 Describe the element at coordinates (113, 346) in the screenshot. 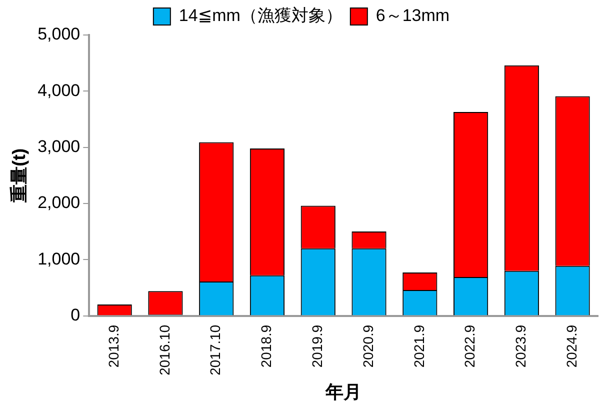

I see `x-tick-label: 2013.9` at that location.